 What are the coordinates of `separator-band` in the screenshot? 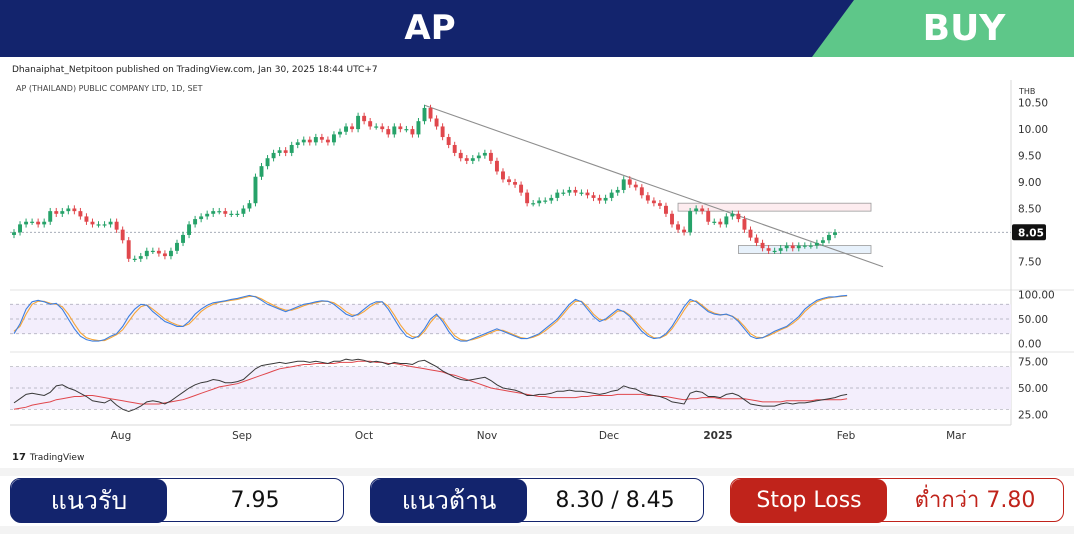 It's located at (537, 472).